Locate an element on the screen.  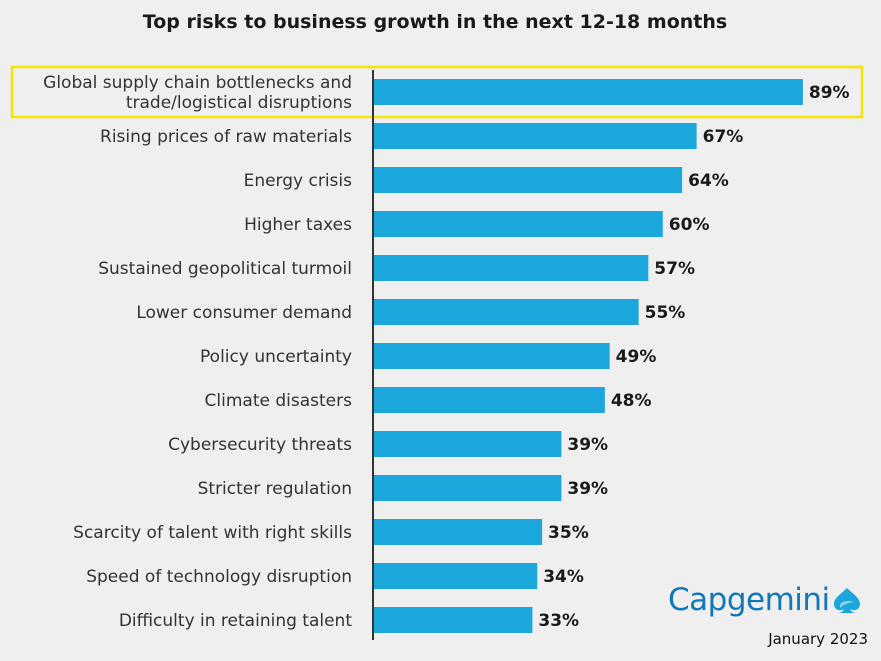
category-label-line: Lower consumer demand is located at coordinates (244, 313).